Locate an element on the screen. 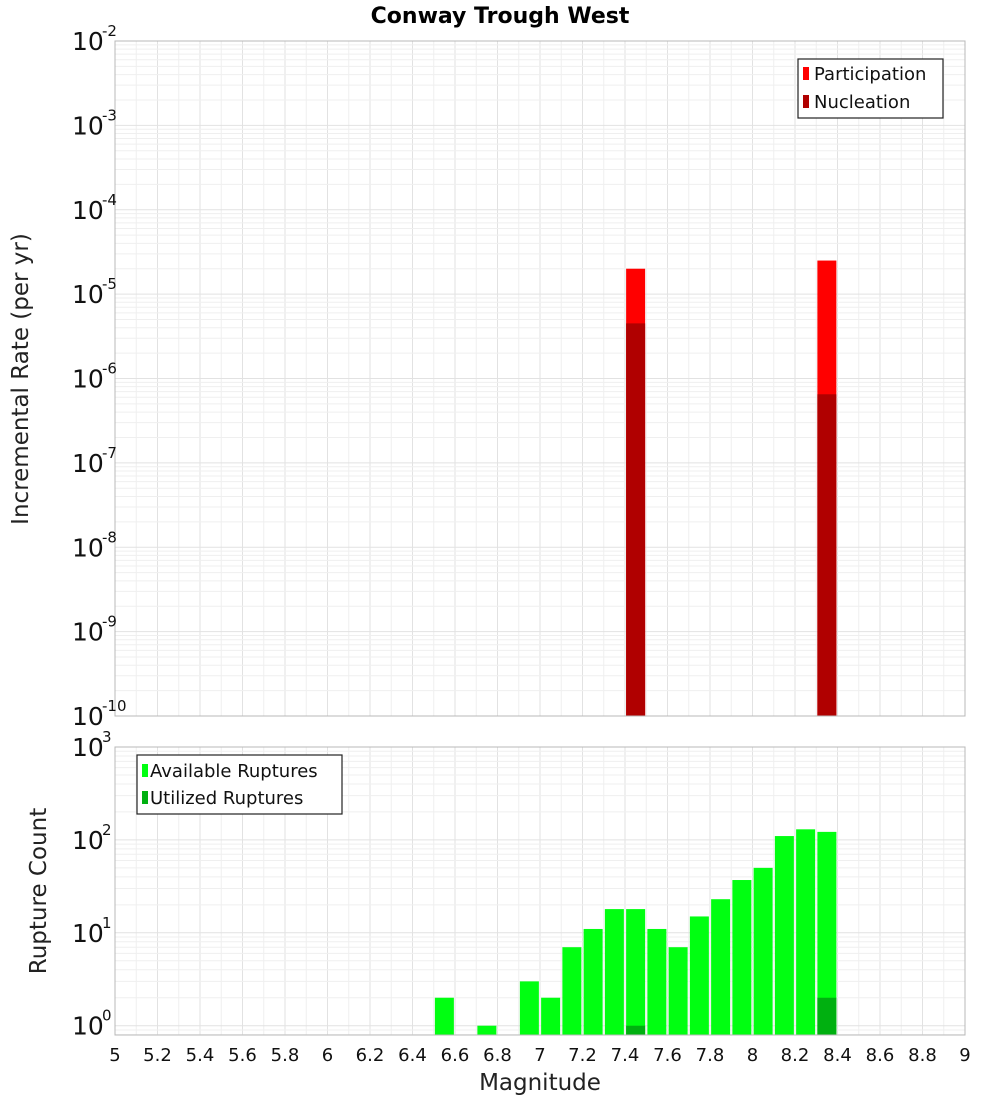 This screenshot has width=1000, height=1100. legend-label-participation: Participation is located at coordinates (870, 74).